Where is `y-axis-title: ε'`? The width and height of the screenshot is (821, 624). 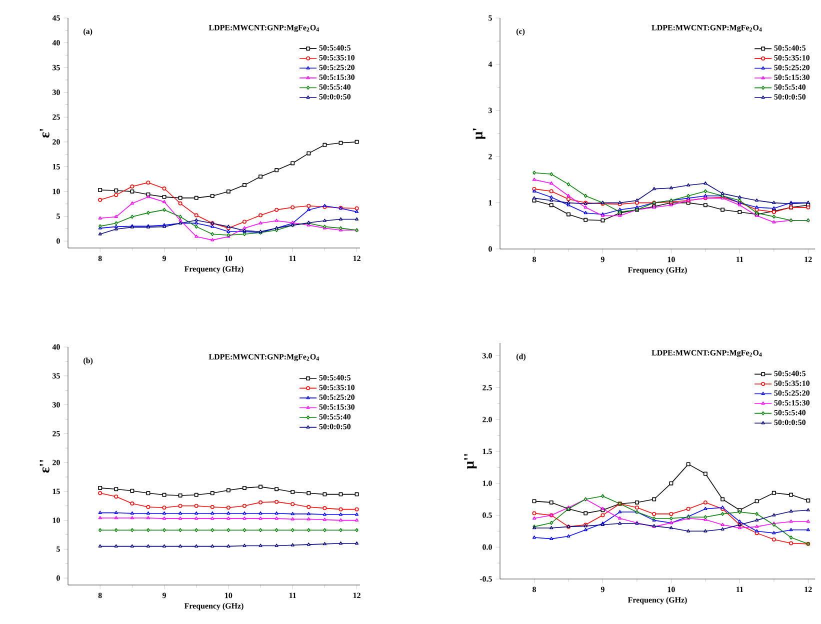
y-axis-title: ε' is located at coordinates (45, 133).